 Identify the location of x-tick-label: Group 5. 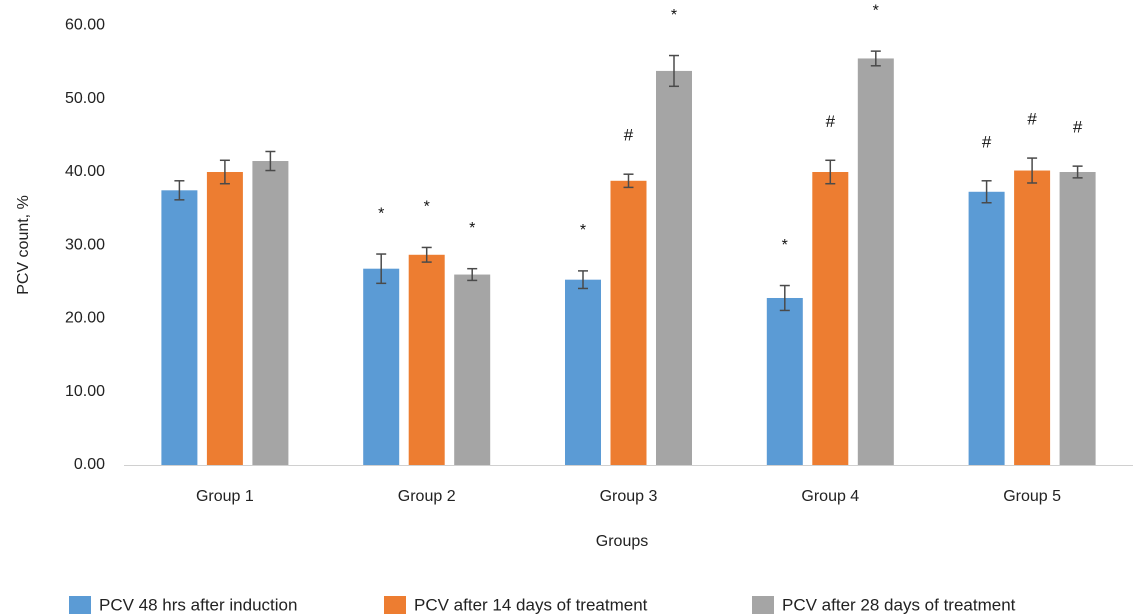
(1032, 496).